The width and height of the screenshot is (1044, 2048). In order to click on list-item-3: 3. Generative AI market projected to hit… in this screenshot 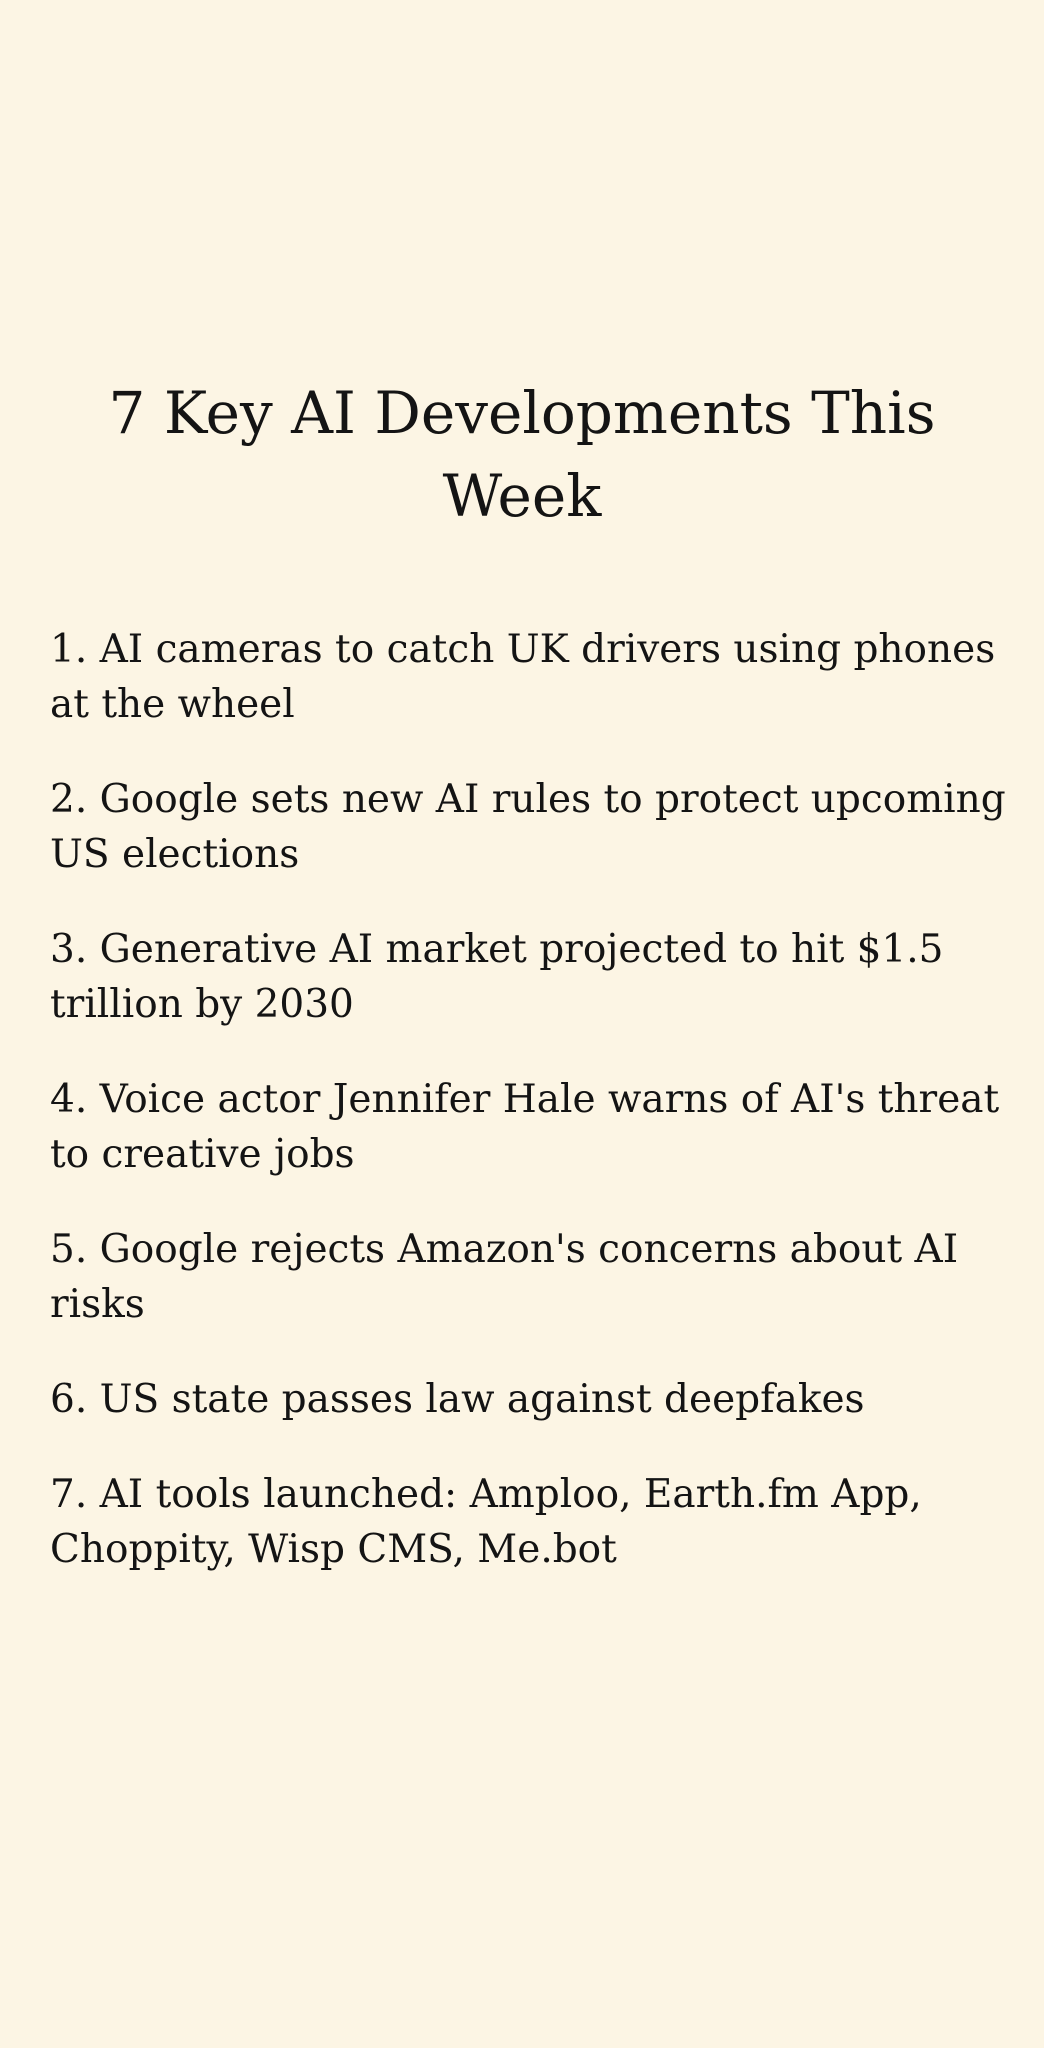, I will do `click(497, 977)`.